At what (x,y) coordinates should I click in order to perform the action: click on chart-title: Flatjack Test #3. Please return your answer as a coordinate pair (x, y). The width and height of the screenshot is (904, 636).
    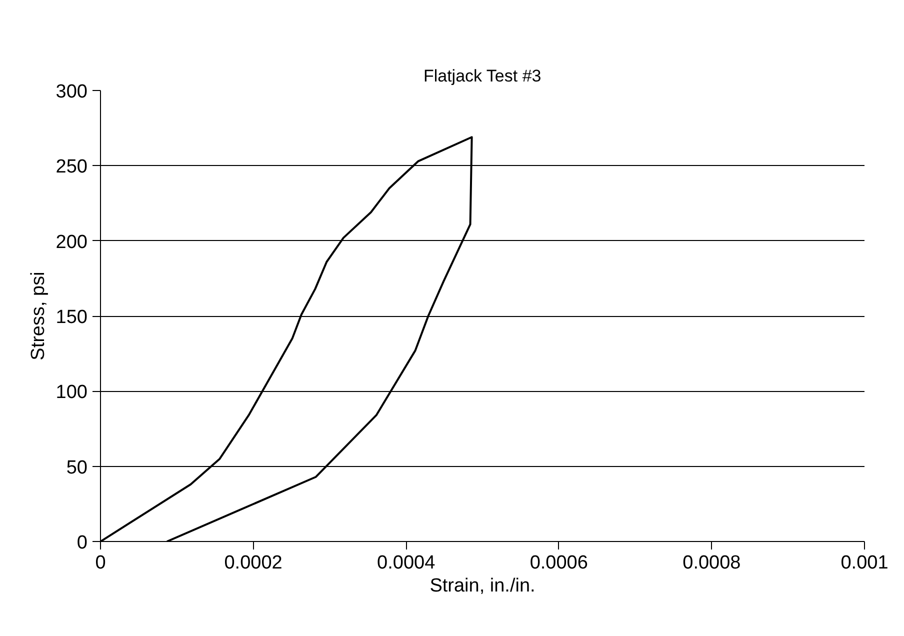
    Looking at the image, I should click on (482, 76).